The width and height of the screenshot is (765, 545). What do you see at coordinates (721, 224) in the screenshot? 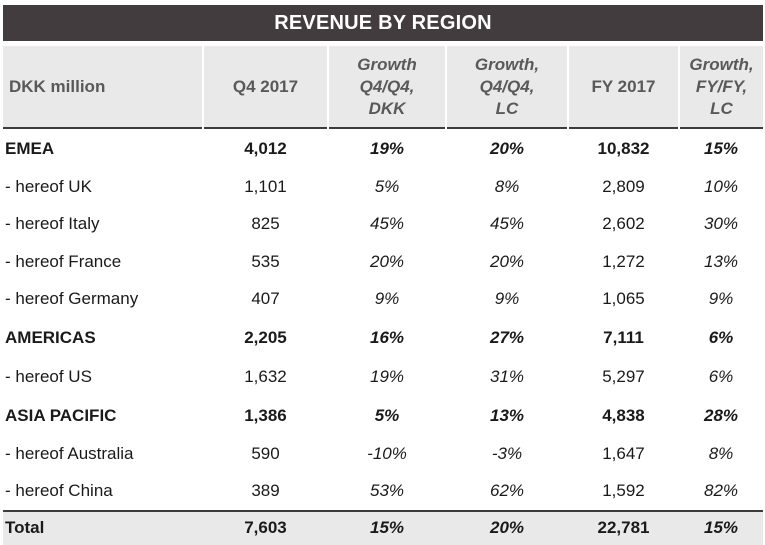
I see `growth-fy-lc: 30%` at bounding box center [721, 224].